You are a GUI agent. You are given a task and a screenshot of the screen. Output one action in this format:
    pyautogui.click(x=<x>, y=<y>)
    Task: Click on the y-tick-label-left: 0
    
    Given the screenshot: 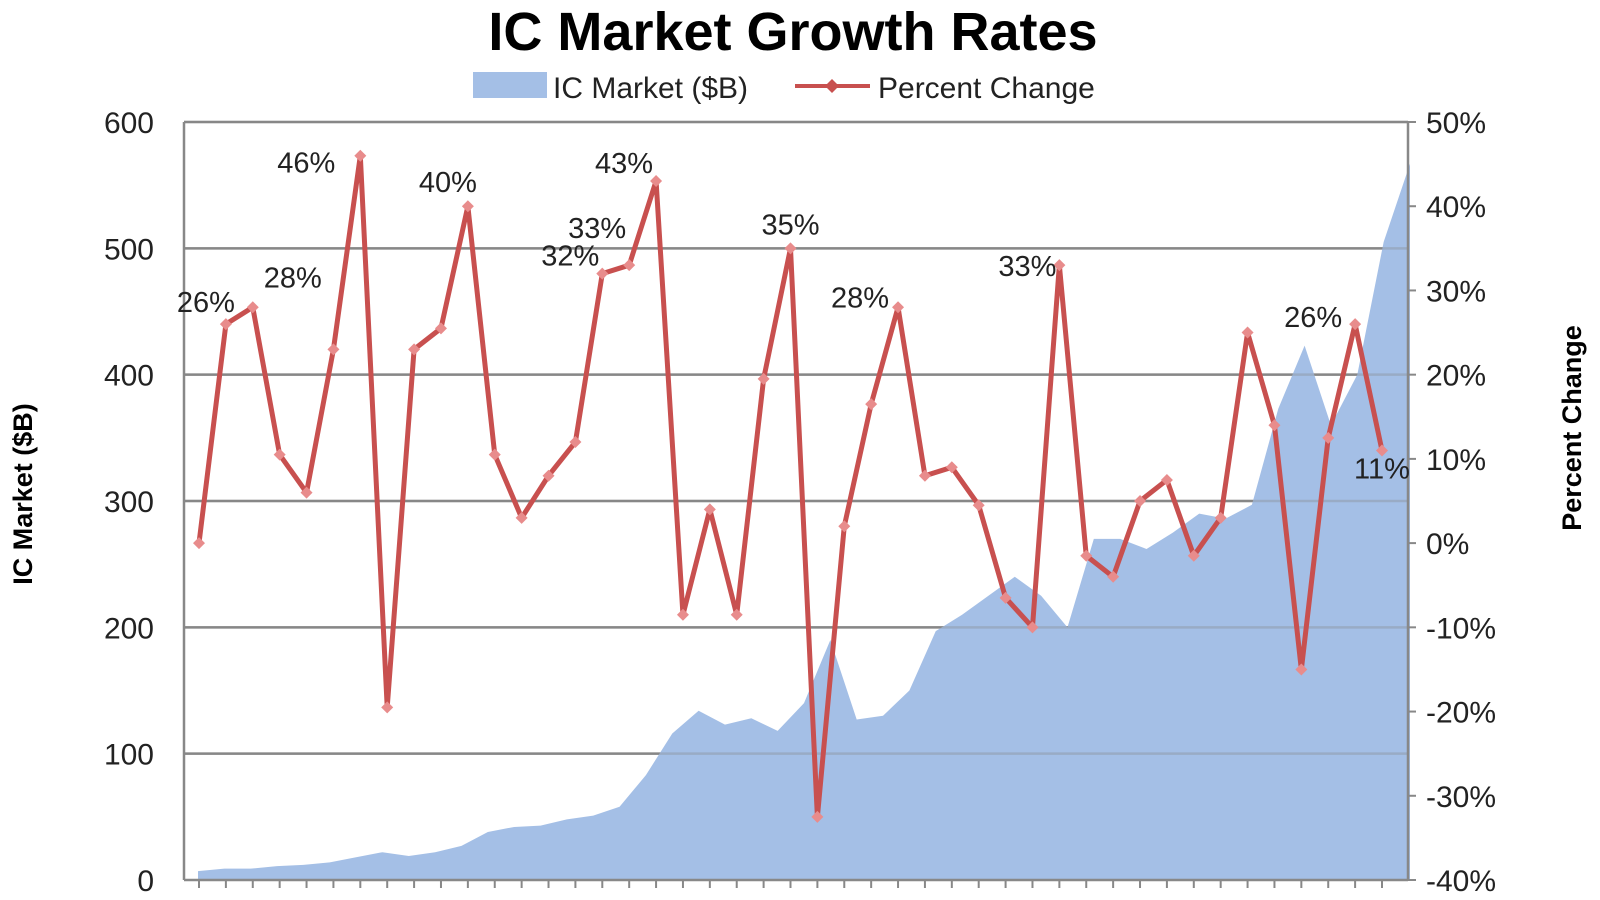 What is the action you would take?
    pyautogui.click(x=145, y=881)
    